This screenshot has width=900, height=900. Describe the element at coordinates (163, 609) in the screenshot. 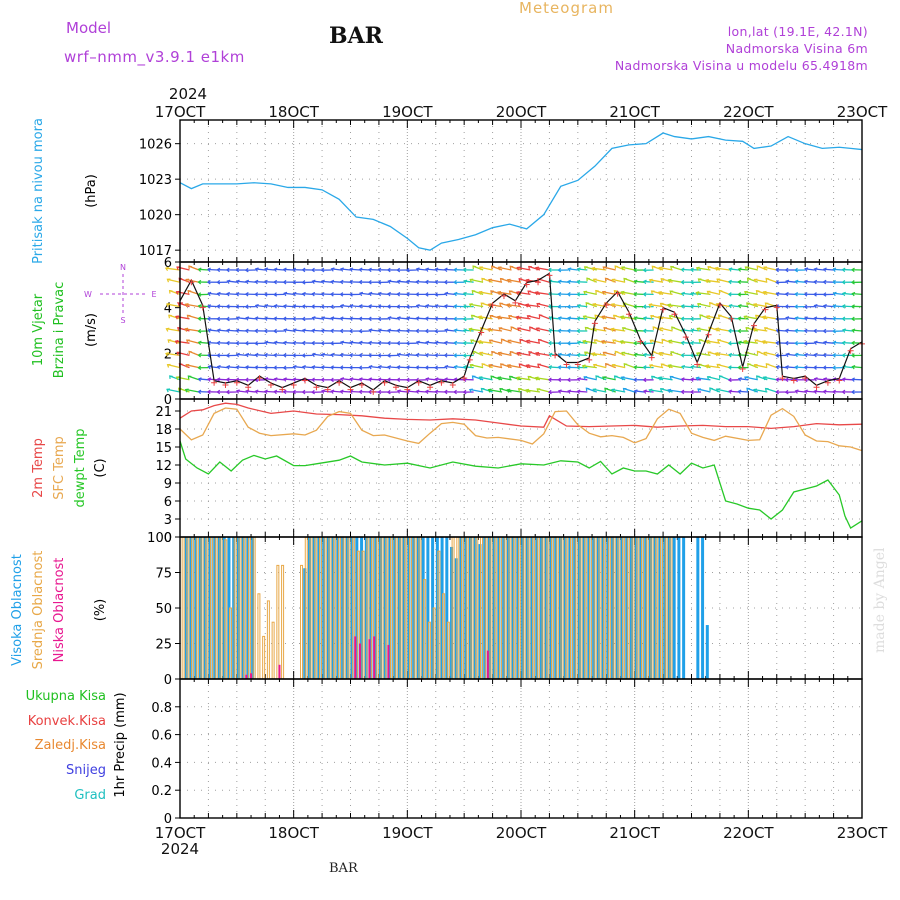

I see `cloud-ytick-label: 50` at that location.